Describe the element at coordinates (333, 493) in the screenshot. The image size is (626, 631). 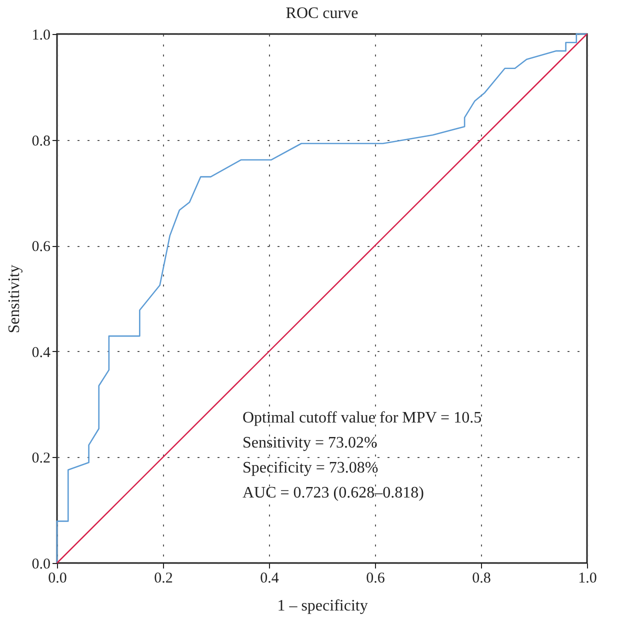
I see `annotation: AUC = 0.723 (0.628–0.818)` at that location.